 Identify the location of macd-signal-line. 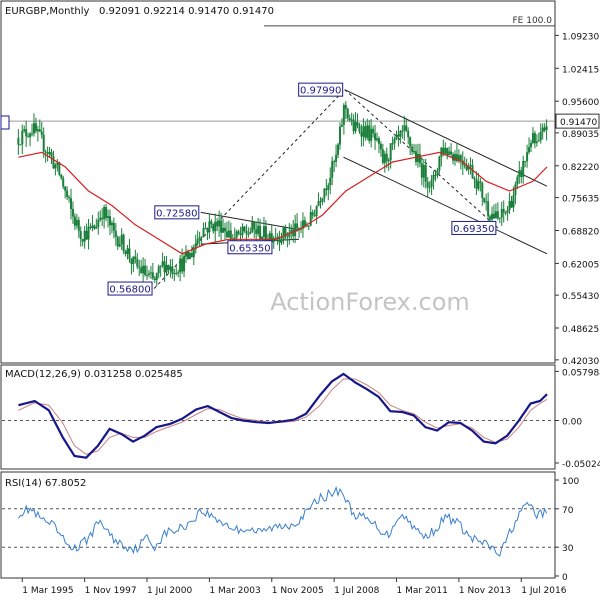
(283, 416).